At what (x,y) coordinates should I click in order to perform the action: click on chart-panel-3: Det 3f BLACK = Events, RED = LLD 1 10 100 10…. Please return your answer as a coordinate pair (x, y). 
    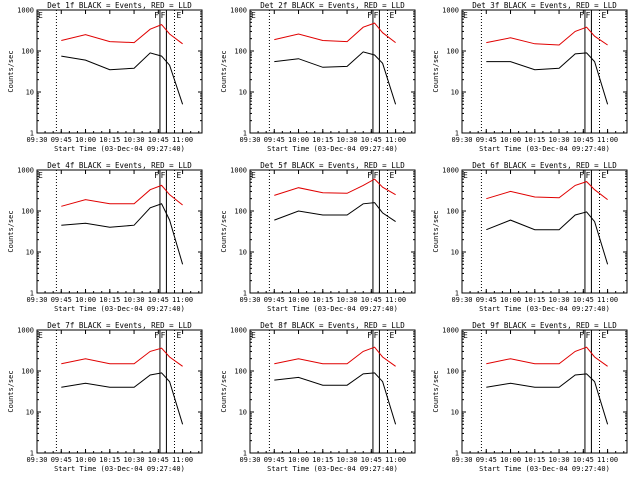
    Looking at the image, I should click on (530, 77).